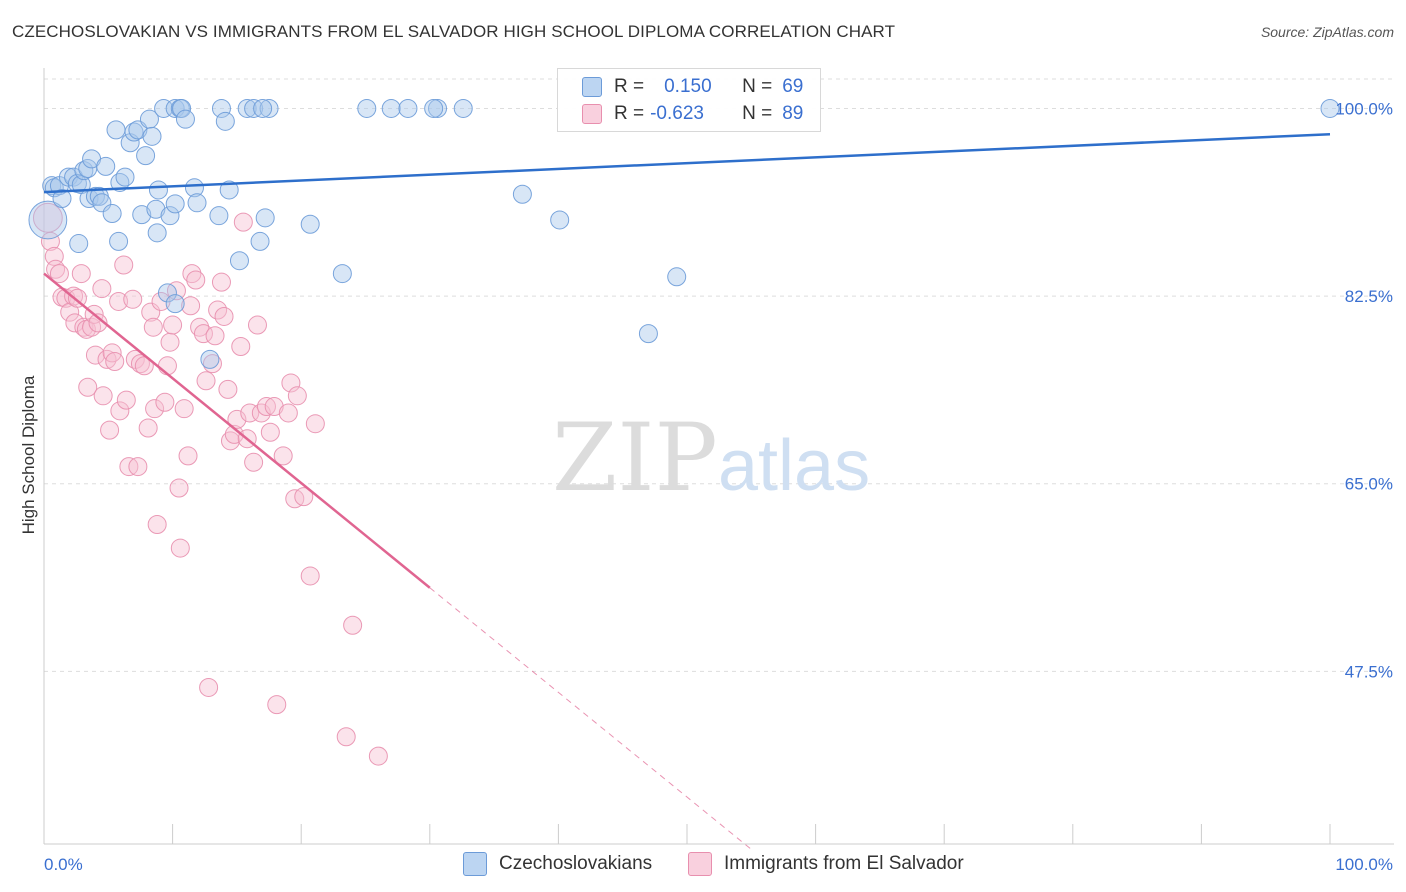  Describe the element at coordinates (63, 864) in the screenshot. I see `x-tick-label: 0.0%` at that location.